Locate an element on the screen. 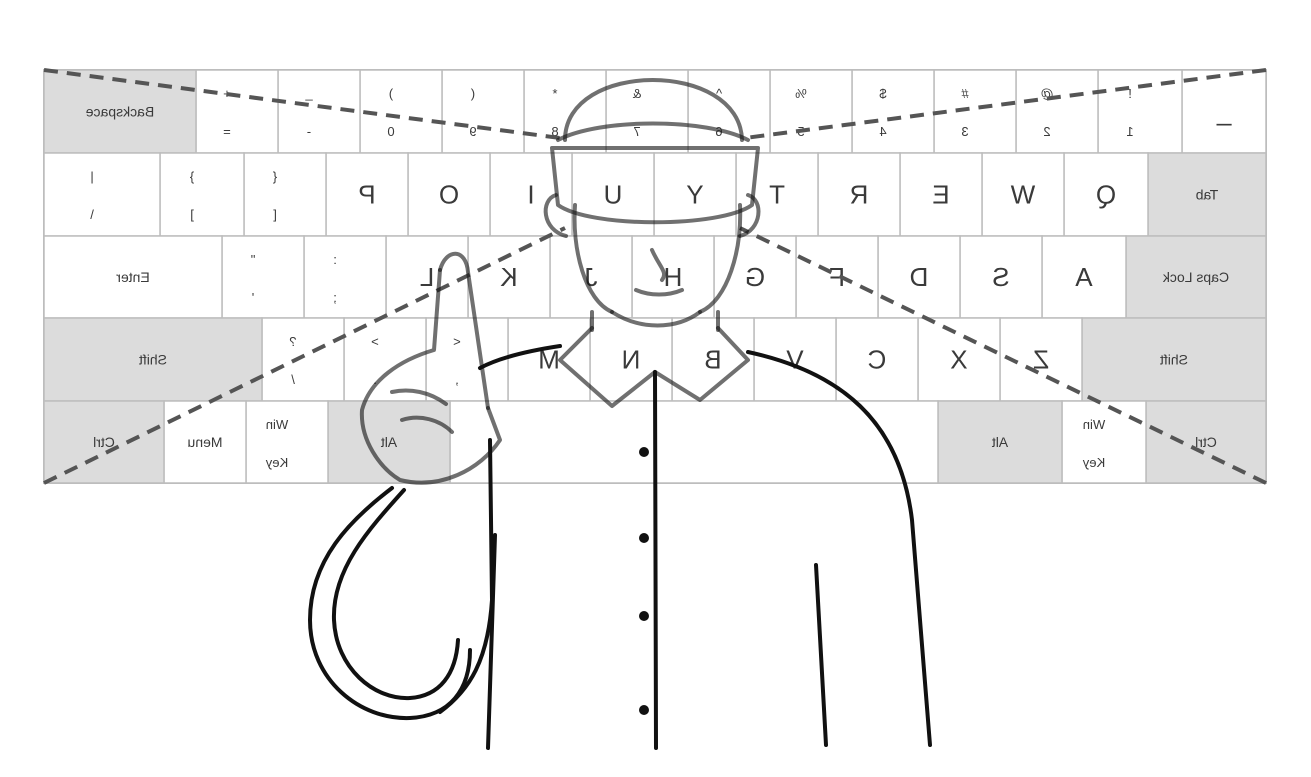 Image resolution: width=1311 pixels, height=777 pixels. key-l: L is located at coordinates (427, 277).